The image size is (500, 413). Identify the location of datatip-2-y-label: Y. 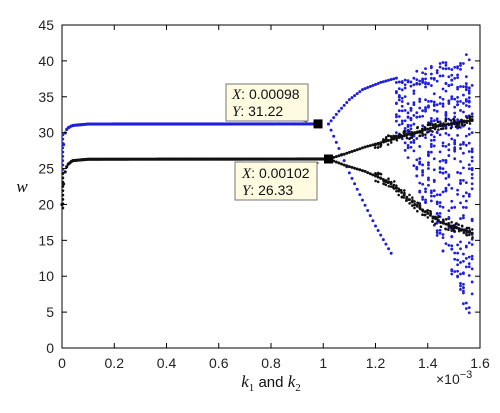
(247, 191).